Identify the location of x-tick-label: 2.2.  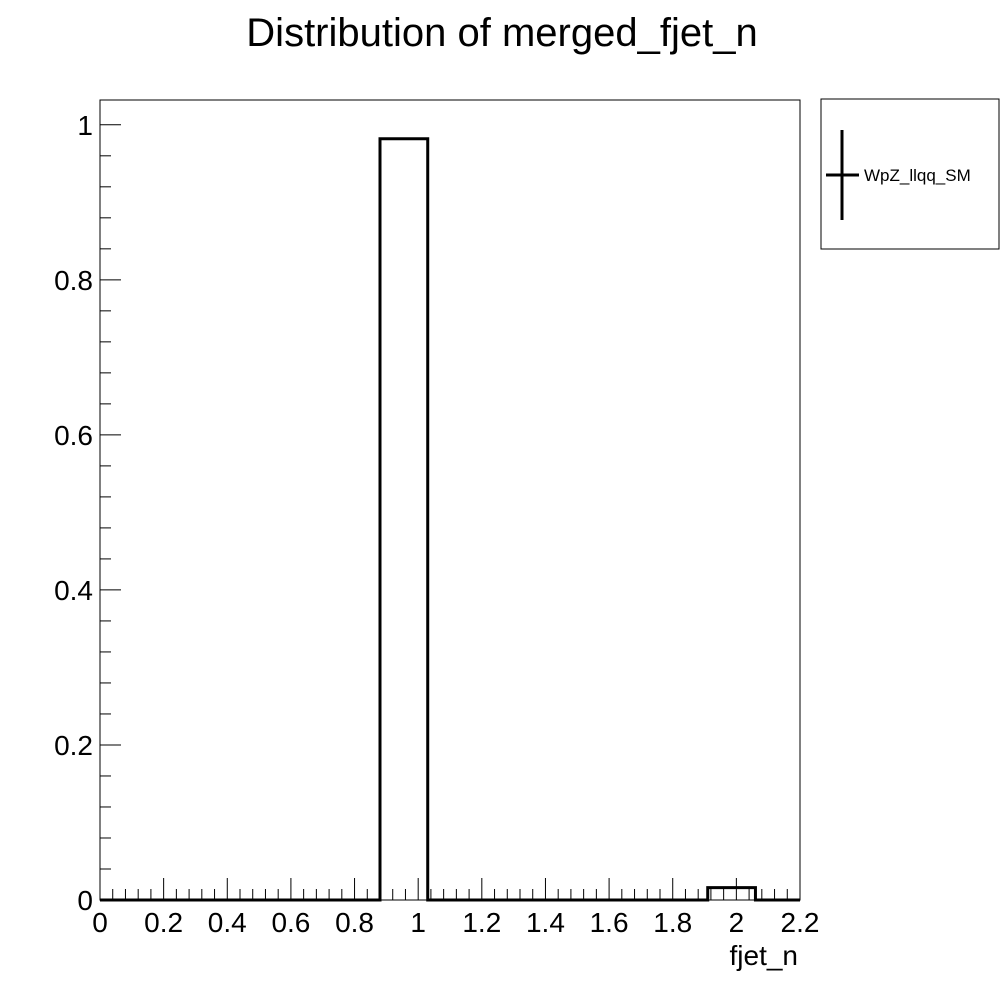
(800, 922).